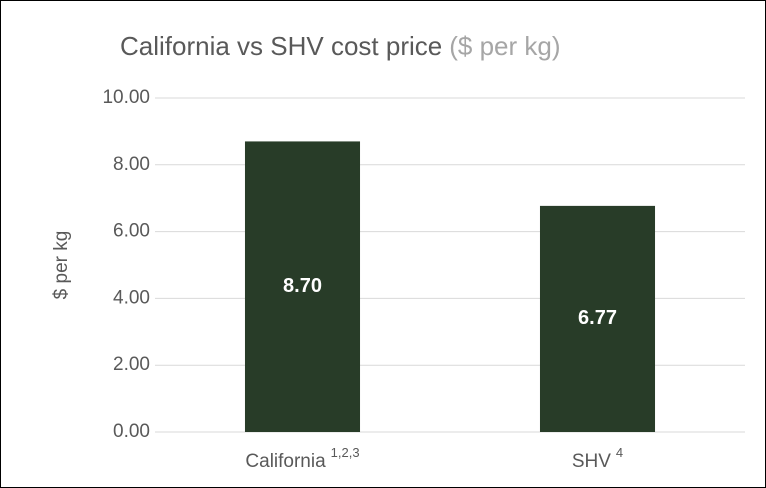  I want to click on y-tick-label: 2.00, so click(131, 364).